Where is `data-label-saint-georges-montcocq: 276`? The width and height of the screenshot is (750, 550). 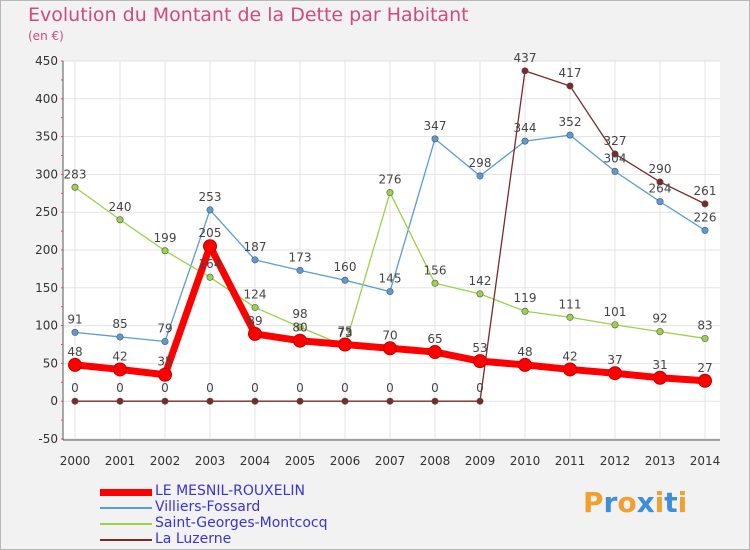 data-label-saint-georges-montcocq: 276 is located at coordinates (390, 180).